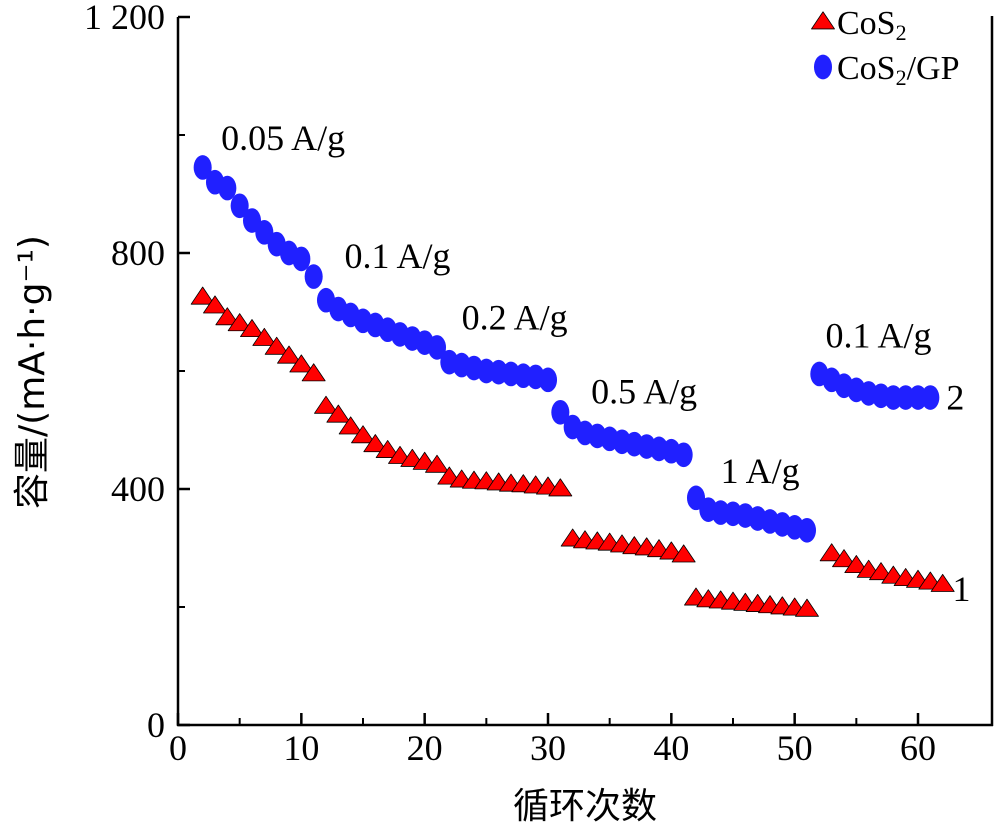 The height and width of the screenshot is (833, 1000). What do you see at coordinates (156, 725) in the screenshot?
I see `y-tick-label: 0` at bounding box center [156, 725].